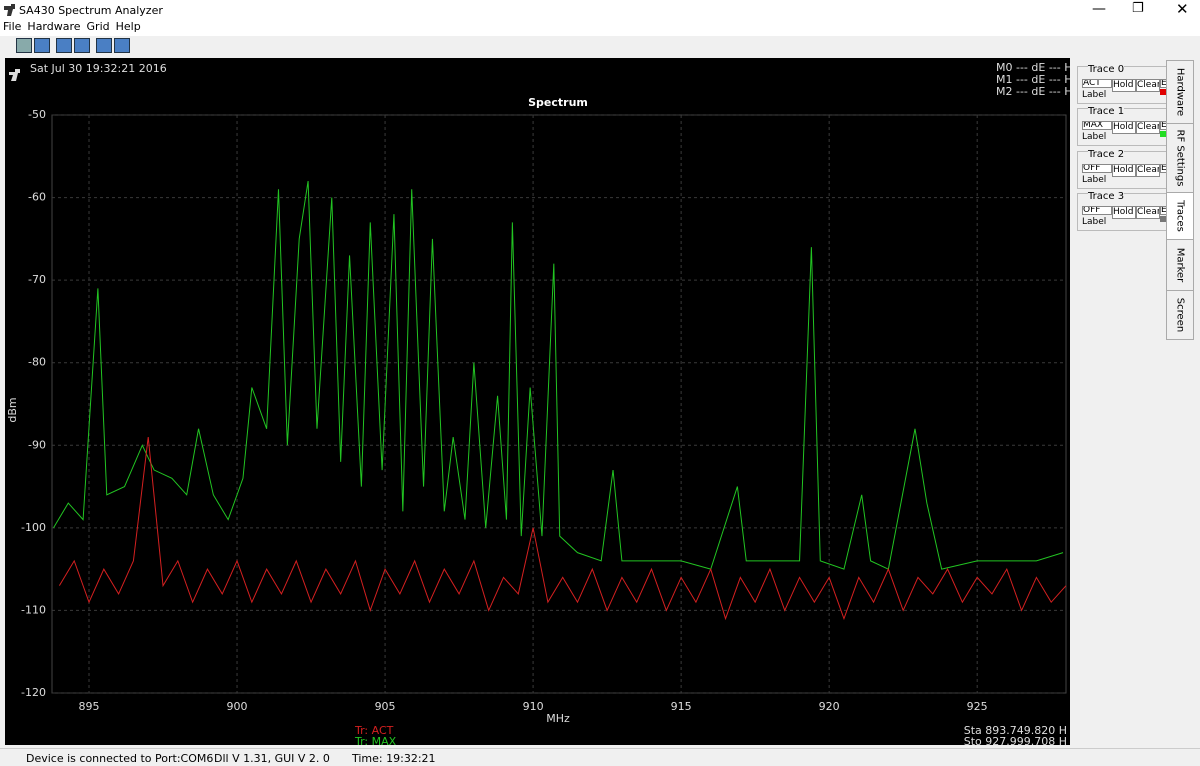 This screenshot has width=1200, height=766. I want to click on x-tick-label: 920, so click(829, 706).